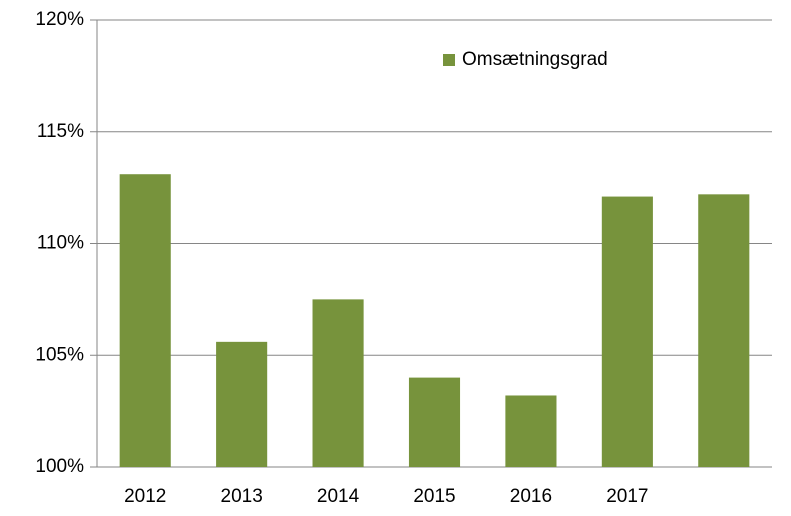 This screenshot has height=516, width=791. What do you see at coordinates (449, 60) in the screenshot?
I see `legend-swatch` at bounding box center [449, 60].